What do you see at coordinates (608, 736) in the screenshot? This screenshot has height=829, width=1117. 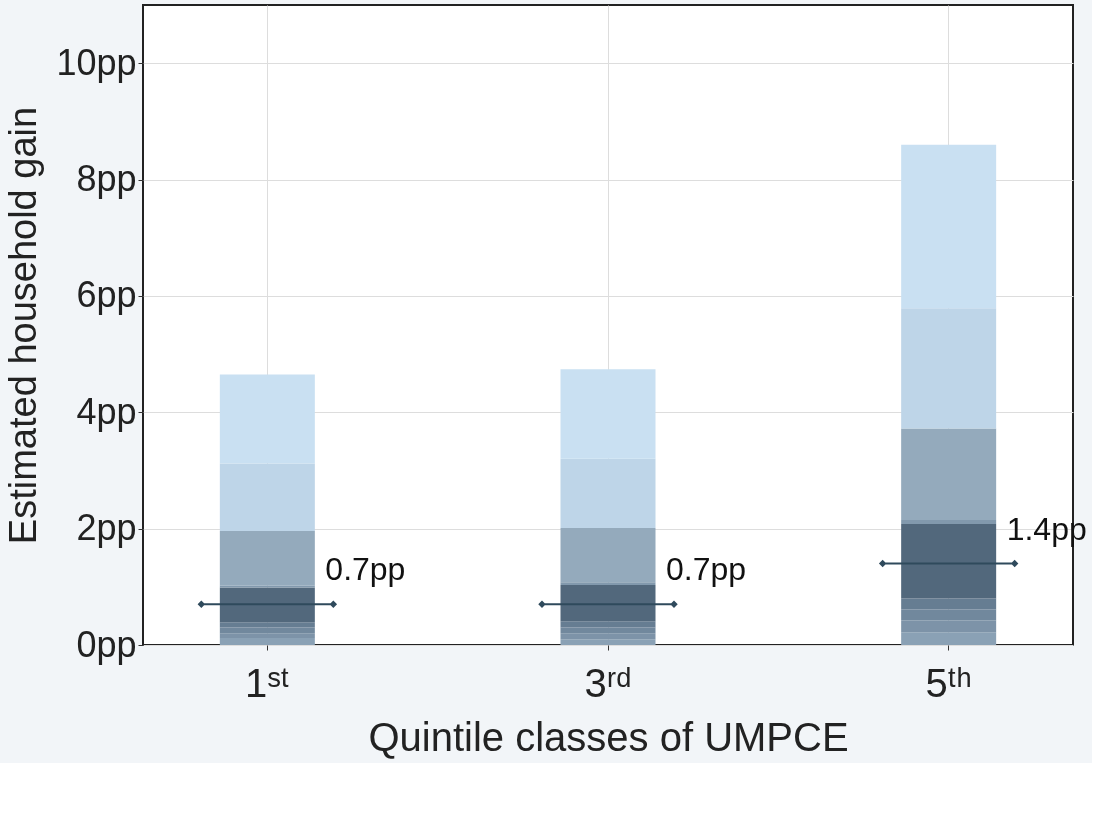 I see `x-axis-title: Quintile classes of UMPCE` at bounding box center [608, 736].